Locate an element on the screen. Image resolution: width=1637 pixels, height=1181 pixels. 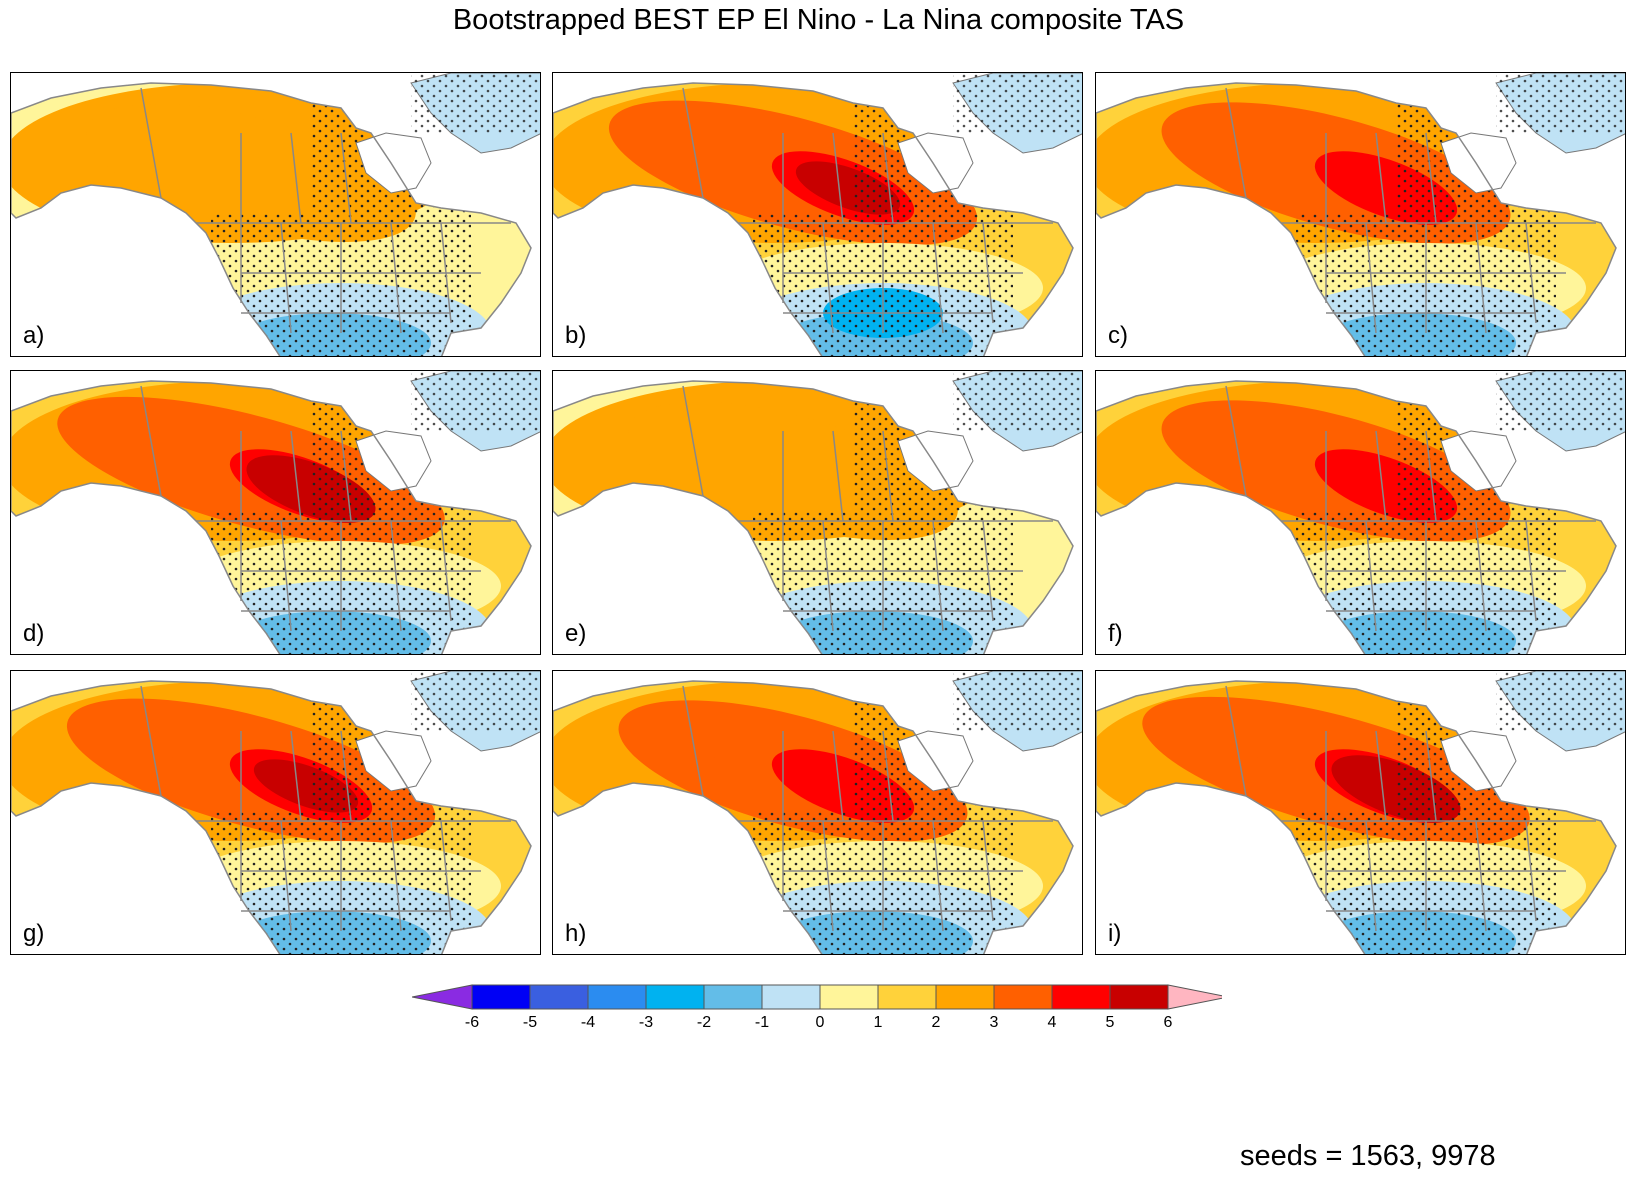
panel-label: h) is located at coordinates (576, 933).